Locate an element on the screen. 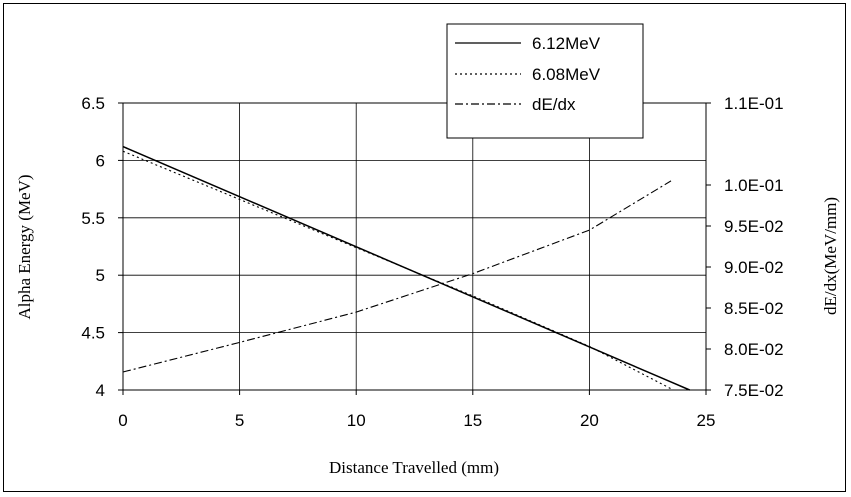 The image size is (851, 497). legend: 6.12MeV 6.08MeV dE/dx is located at coordinates (545, 81).